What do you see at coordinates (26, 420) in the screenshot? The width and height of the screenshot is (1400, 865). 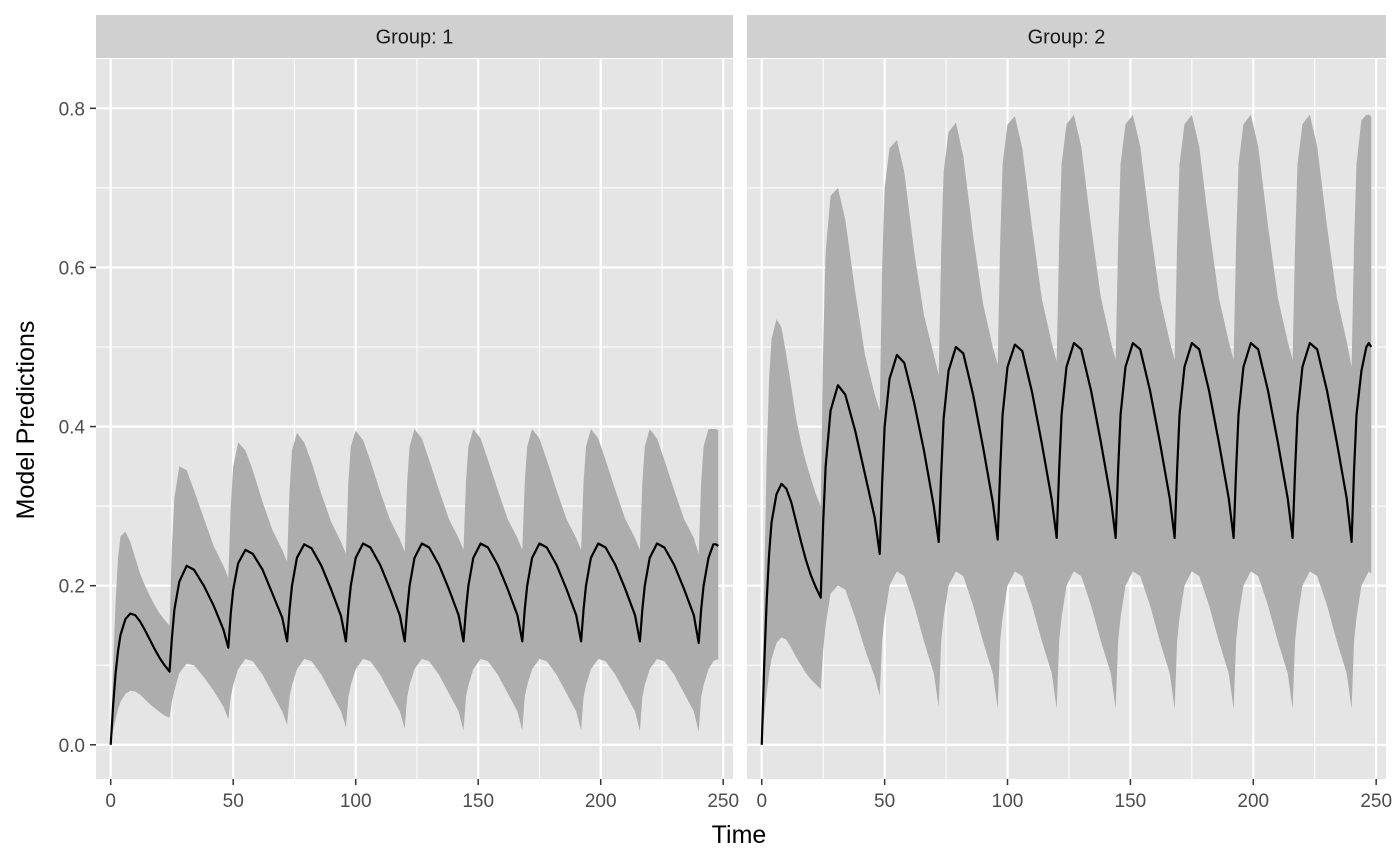 I see `y-axis-title: Model Predictions` at bounding box center [26, 420].